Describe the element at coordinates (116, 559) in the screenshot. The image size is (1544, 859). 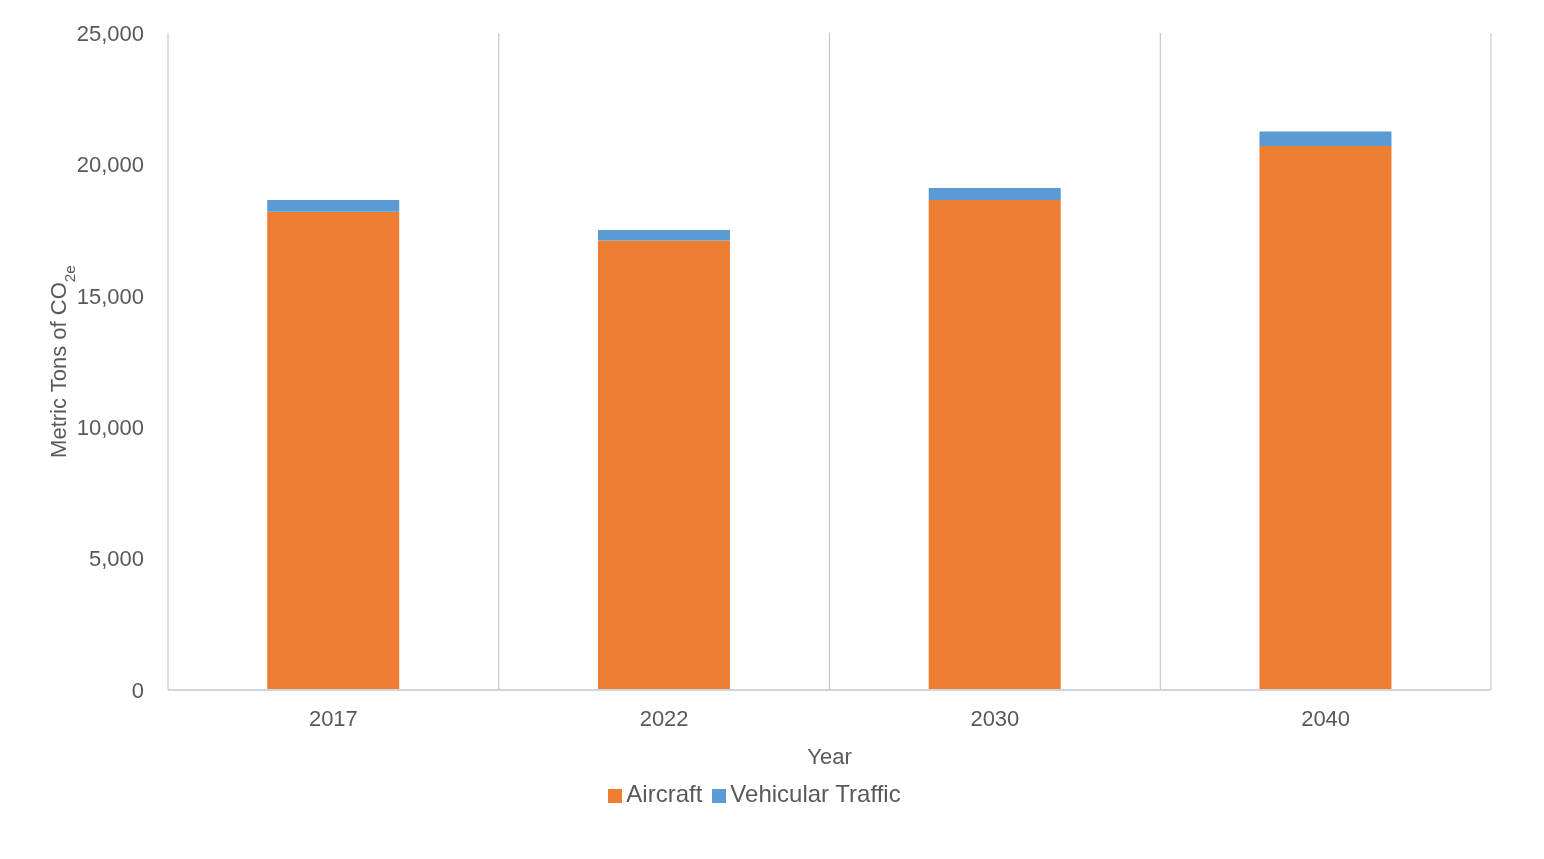
I see `y-tick-label: 5,000` at that location.